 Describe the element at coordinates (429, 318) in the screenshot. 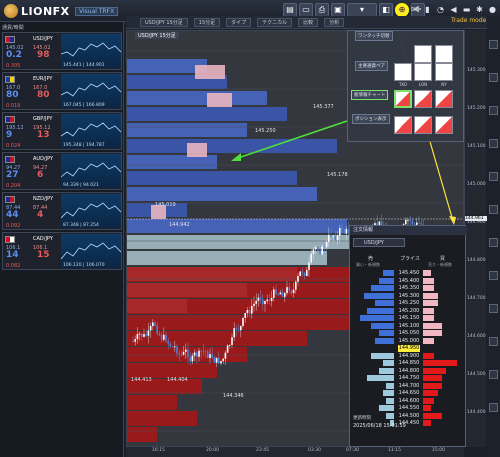

I see `buy-depth-bar` at that location.